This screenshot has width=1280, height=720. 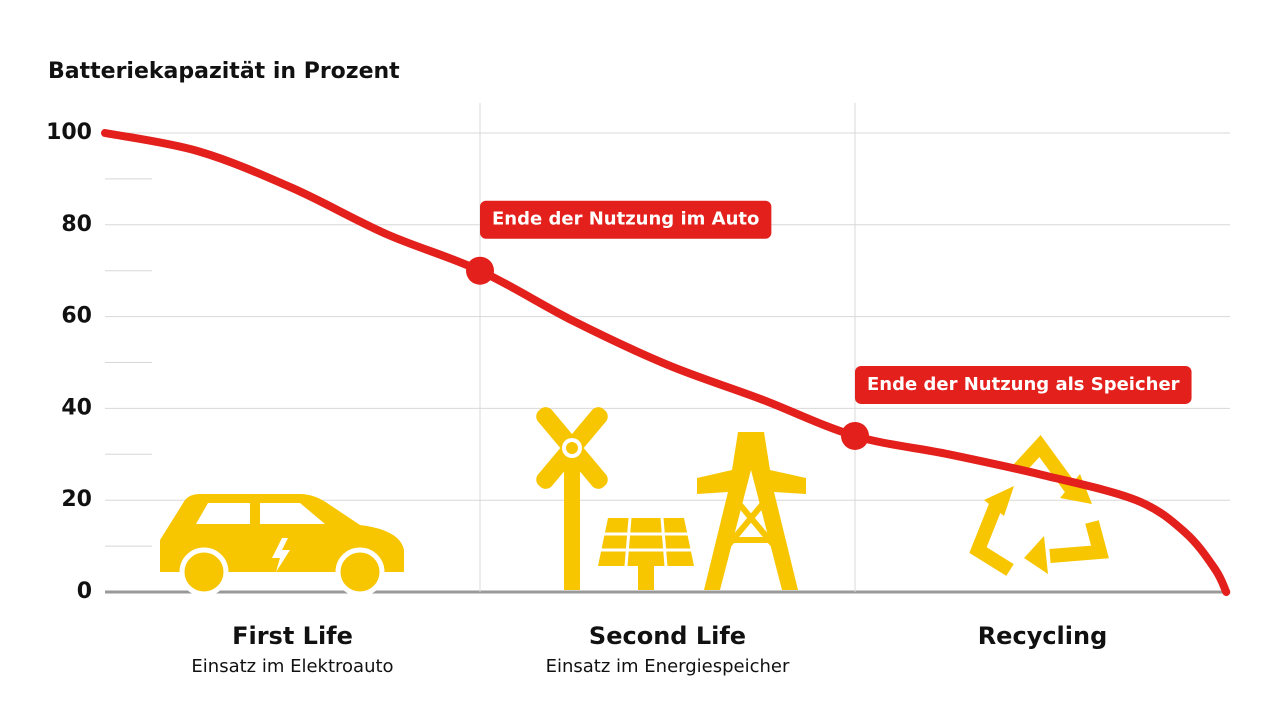 I want to click on solar-icon, so click(x=646, y=554).